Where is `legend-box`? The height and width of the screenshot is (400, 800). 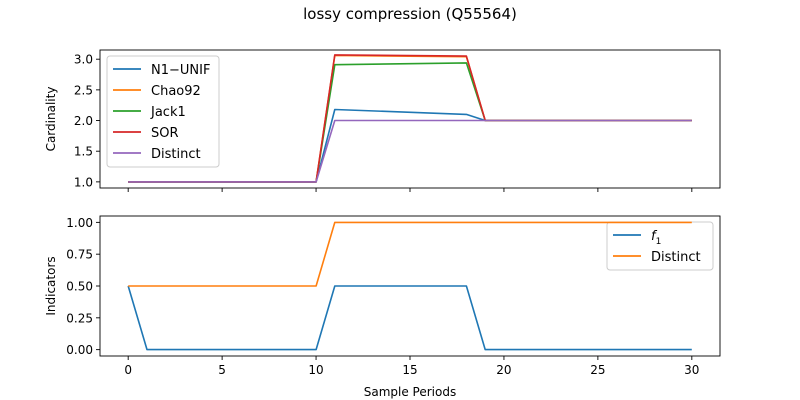
legend-box is located at coordinates (163, 111).